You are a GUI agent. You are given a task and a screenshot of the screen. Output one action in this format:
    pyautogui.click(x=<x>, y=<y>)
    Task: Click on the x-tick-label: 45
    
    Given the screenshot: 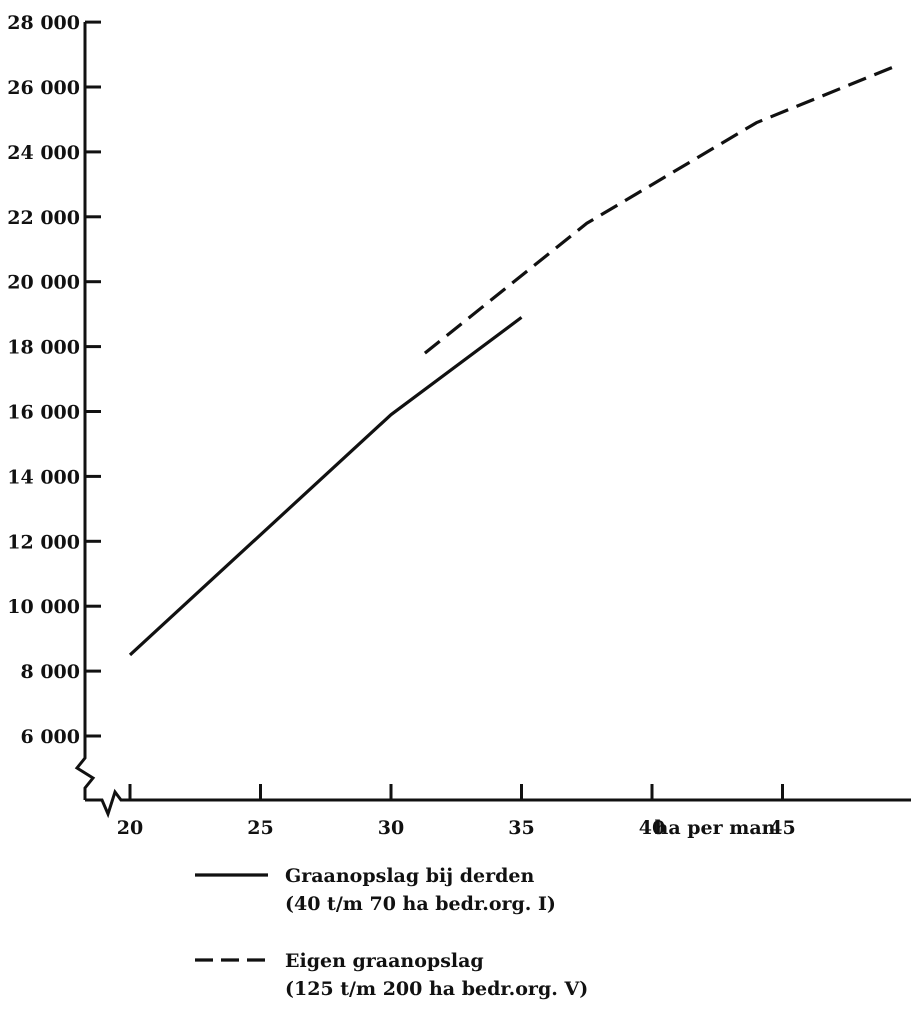 What is the action you would take?
    pyautogui.click(x=782, y=828)
    